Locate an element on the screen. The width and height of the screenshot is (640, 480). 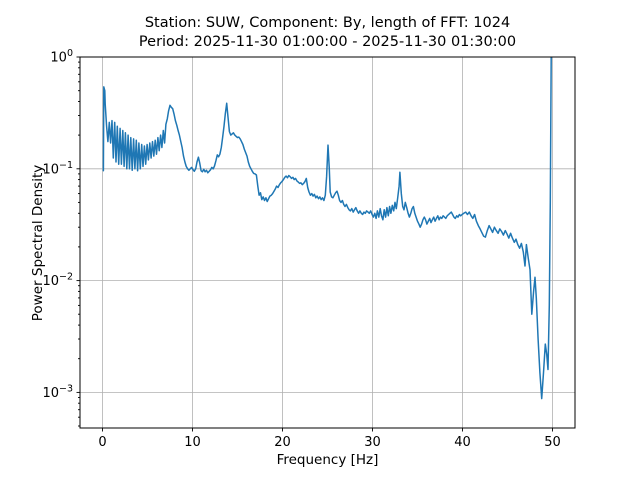
y-axis-label: Power Spectral Density is located at coordinates (38, 243).